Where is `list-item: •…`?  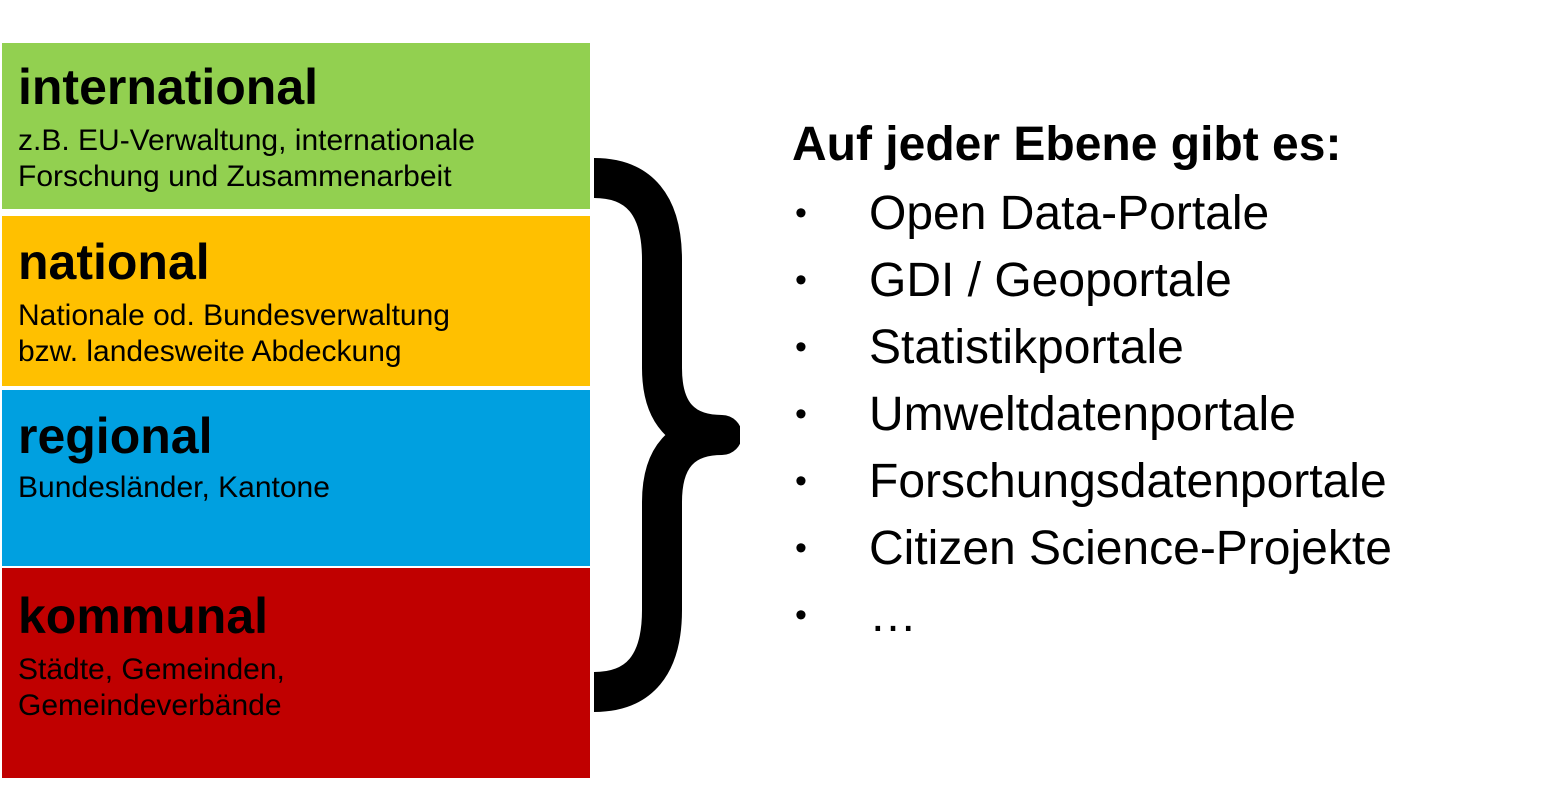
list-item: •… is located at coordinates (1162, 615).